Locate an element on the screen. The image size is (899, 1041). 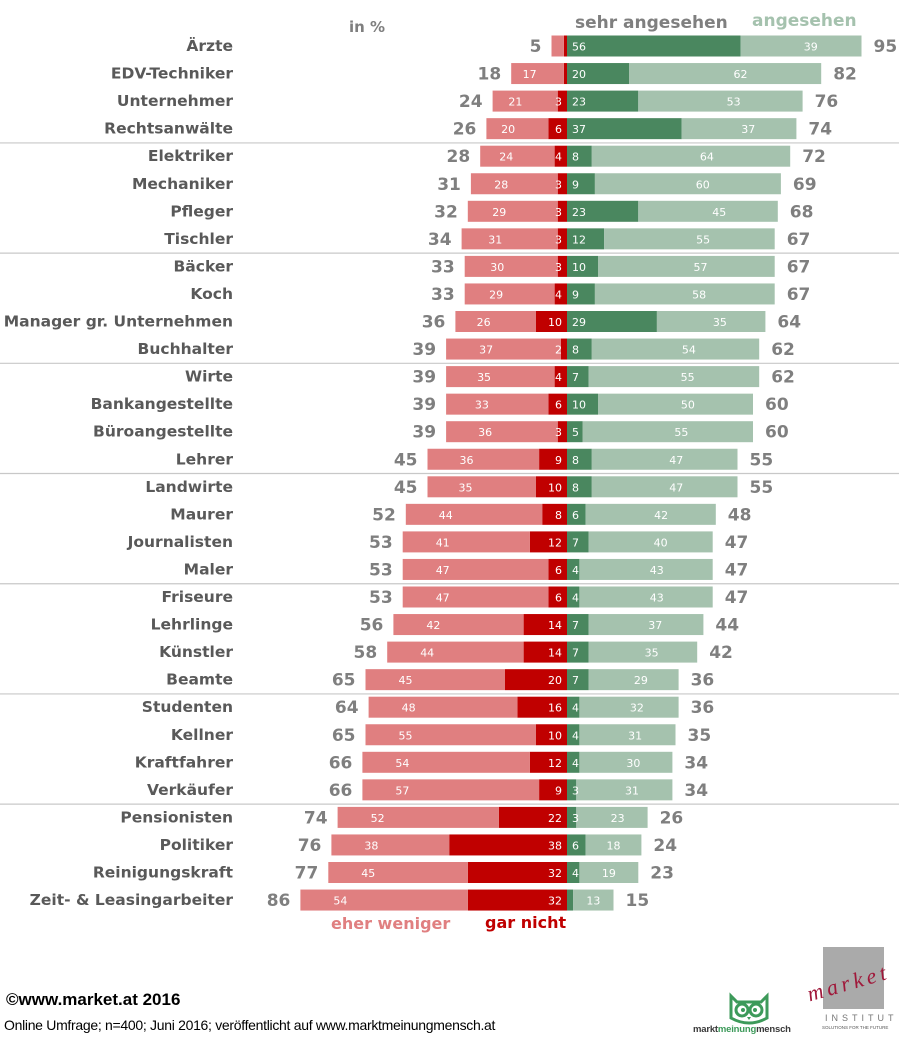
total-positive: 76 is located at coordinates (827, 102).